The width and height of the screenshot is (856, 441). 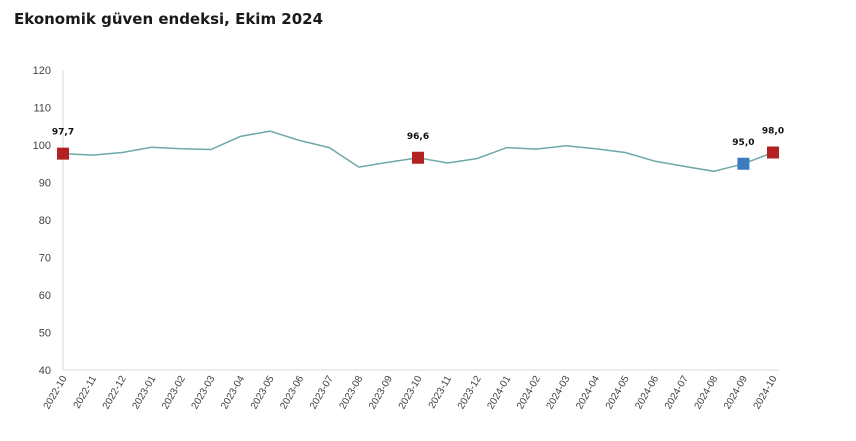 I want to click on x-tick-label: 2024-01, so click(x=499, y=393).